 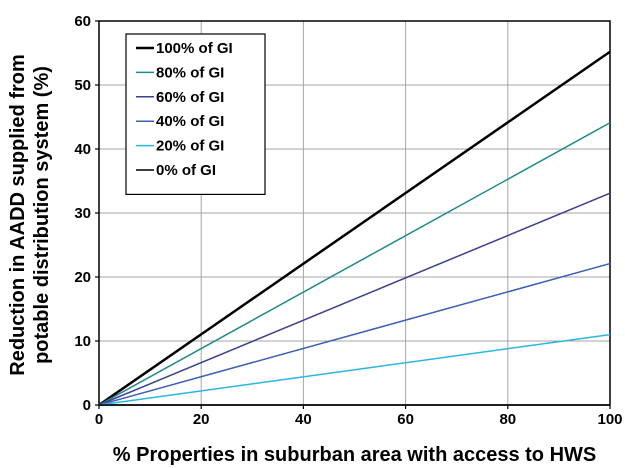 I want to click on y-axis-title-line-1: Reduction in AADD supplied from, so click(x=18, y=214).